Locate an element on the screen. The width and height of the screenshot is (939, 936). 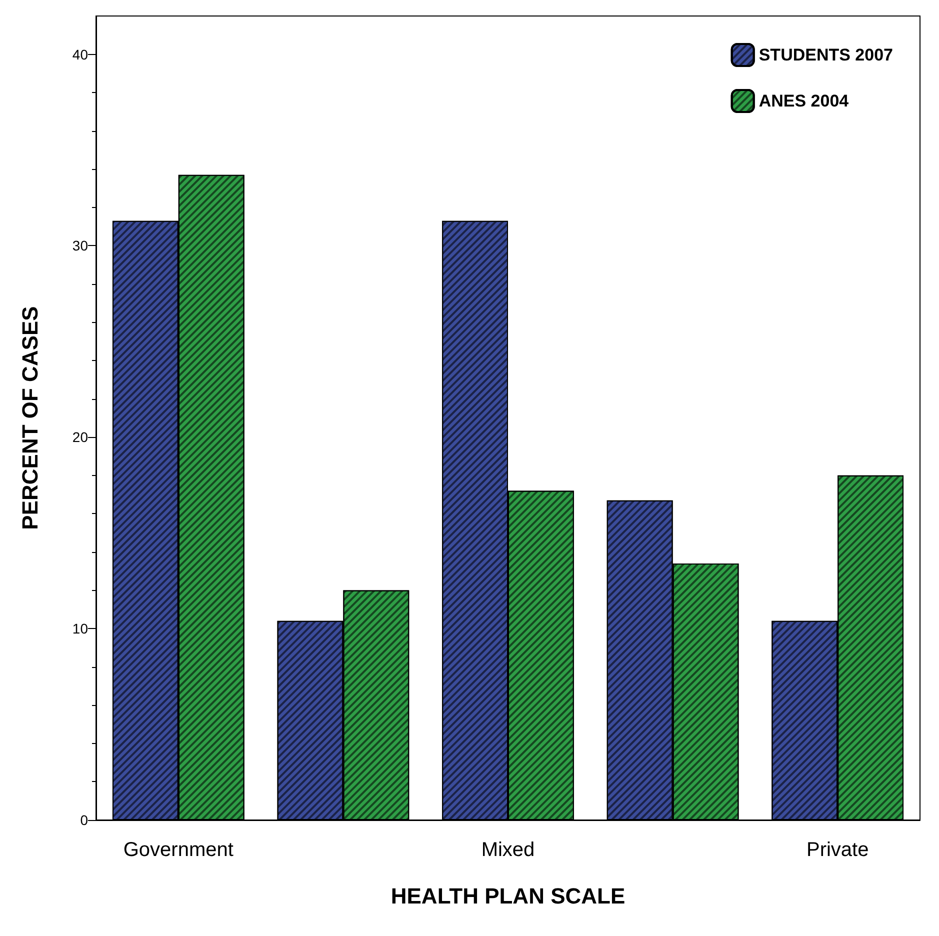
y-tick-label: 40 is located at coordinates (80, 54).